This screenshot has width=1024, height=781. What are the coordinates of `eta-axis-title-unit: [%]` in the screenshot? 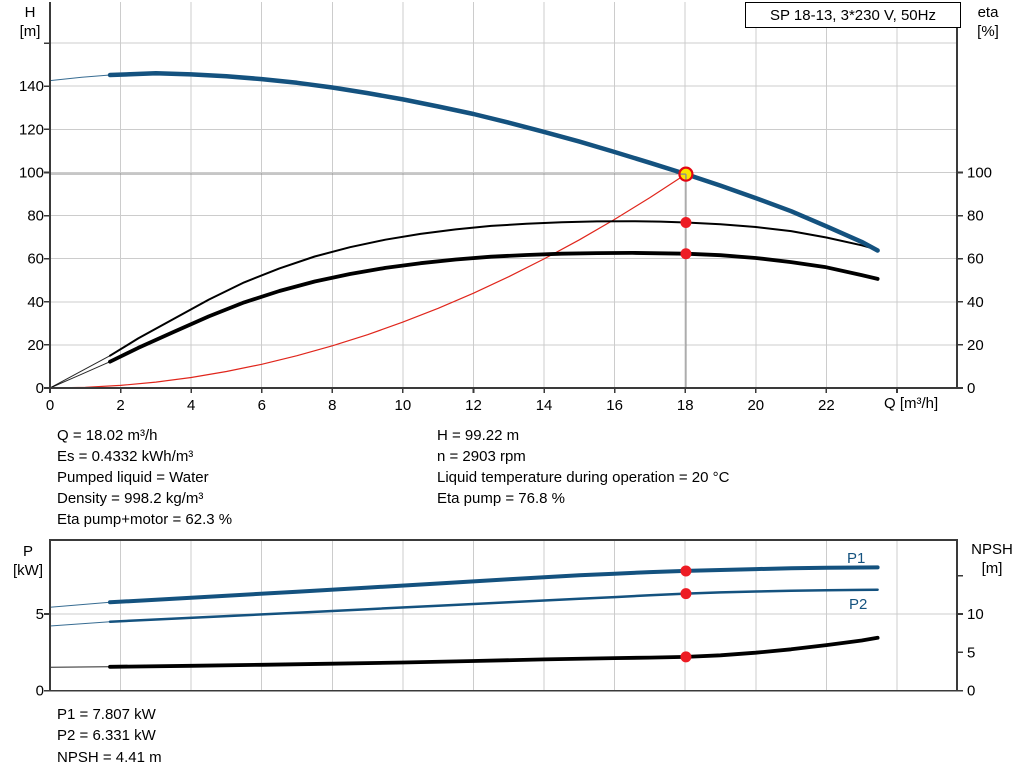 It's located at (988, 31).